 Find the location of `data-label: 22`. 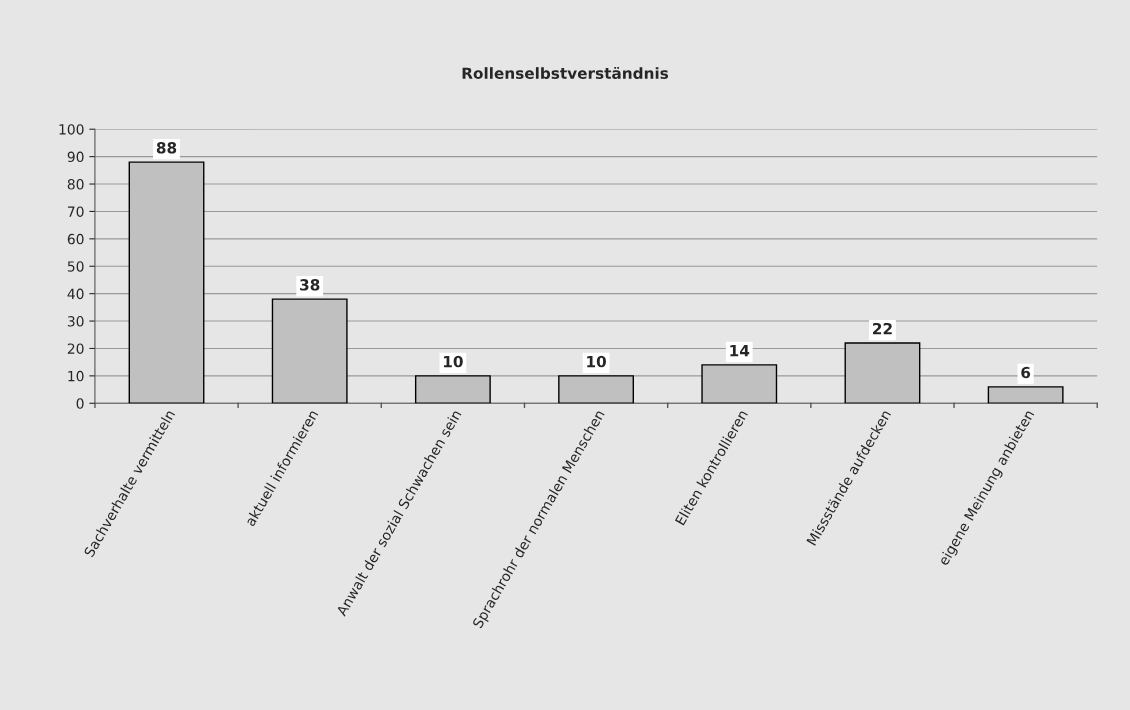

data-label: 22 is located at coordinates (882, 328).